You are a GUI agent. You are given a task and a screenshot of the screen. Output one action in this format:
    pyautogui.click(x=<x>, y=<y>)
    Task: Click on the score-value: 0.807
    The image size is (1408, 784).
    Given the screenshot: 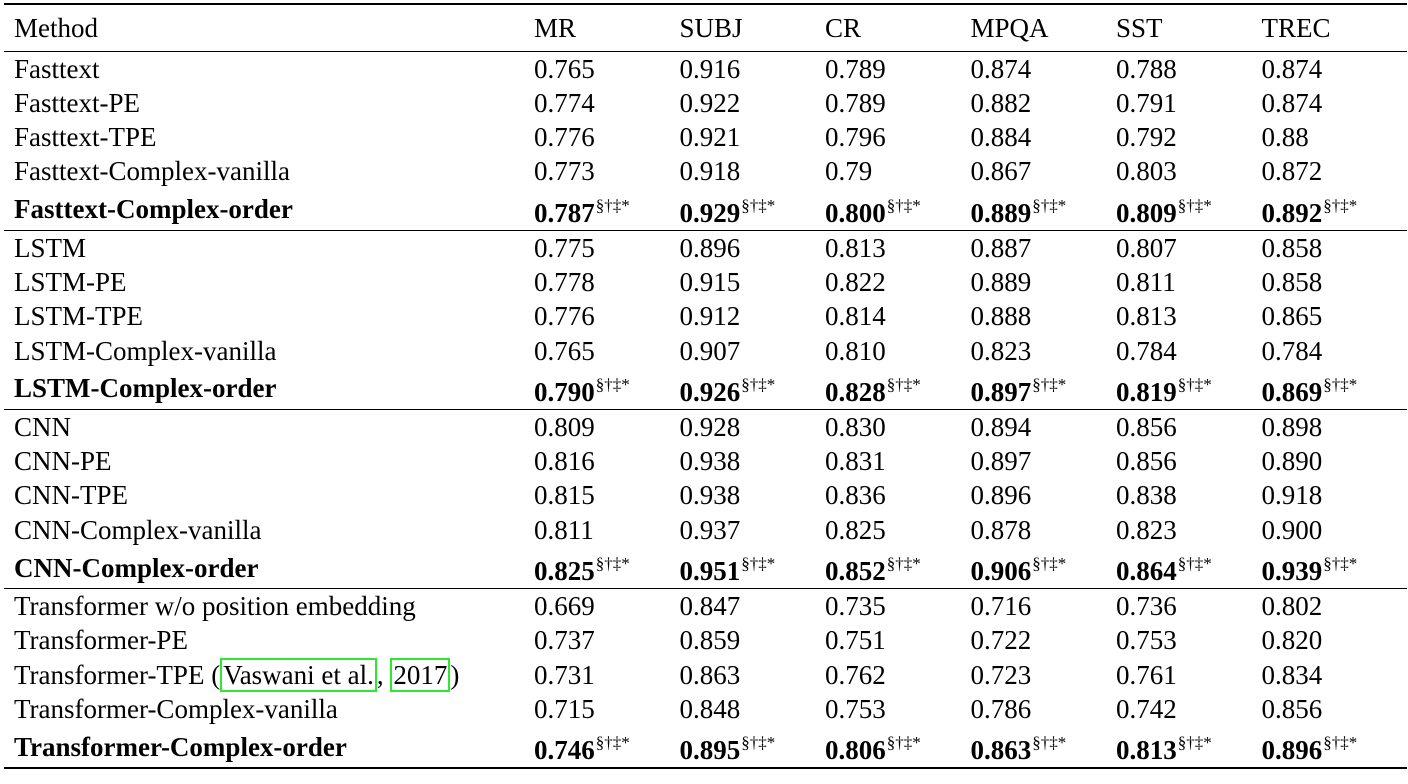 What is the action you would take?
    pyautogui.click(x=1146, y=247)
    